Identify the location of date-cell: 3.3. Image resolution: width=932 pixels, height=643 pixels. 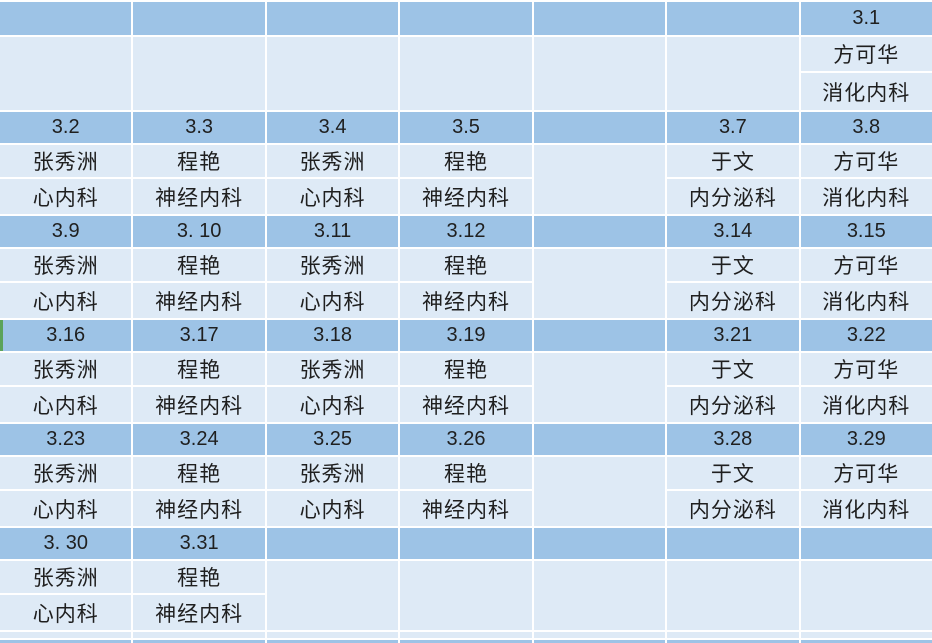
(199, 127).